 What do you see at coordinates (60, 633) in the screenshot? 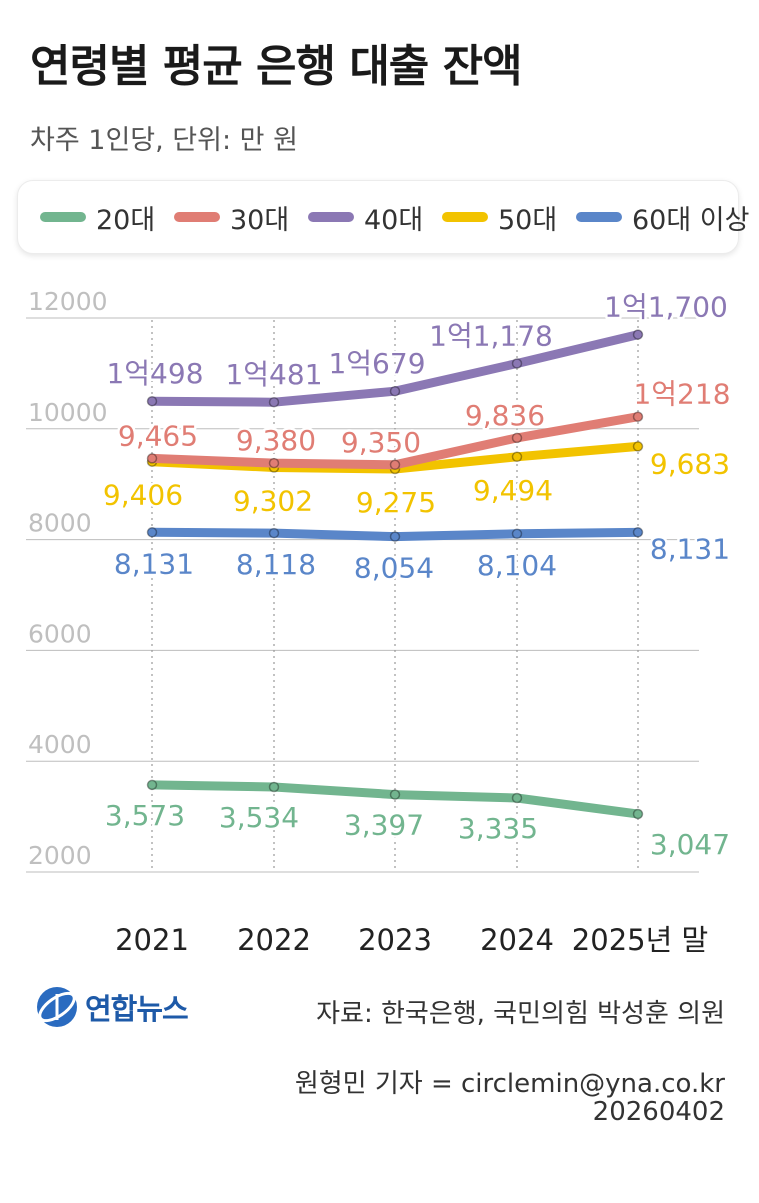
I see `y-tick-label: 6000` at bounding box center [60, 633].